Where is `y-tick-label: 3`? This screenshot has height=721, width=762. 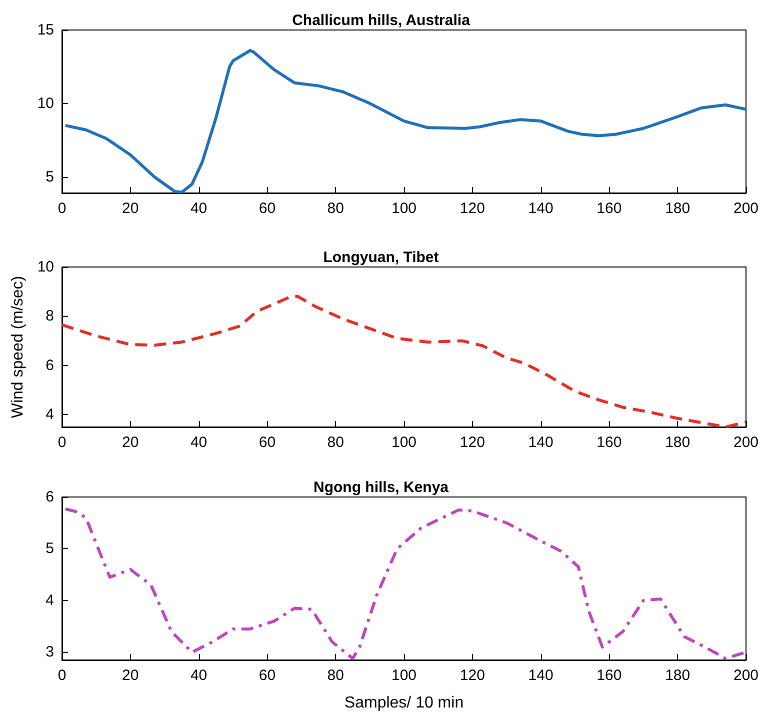
y-tick-label: 3 is located at coordinates (50, 652).